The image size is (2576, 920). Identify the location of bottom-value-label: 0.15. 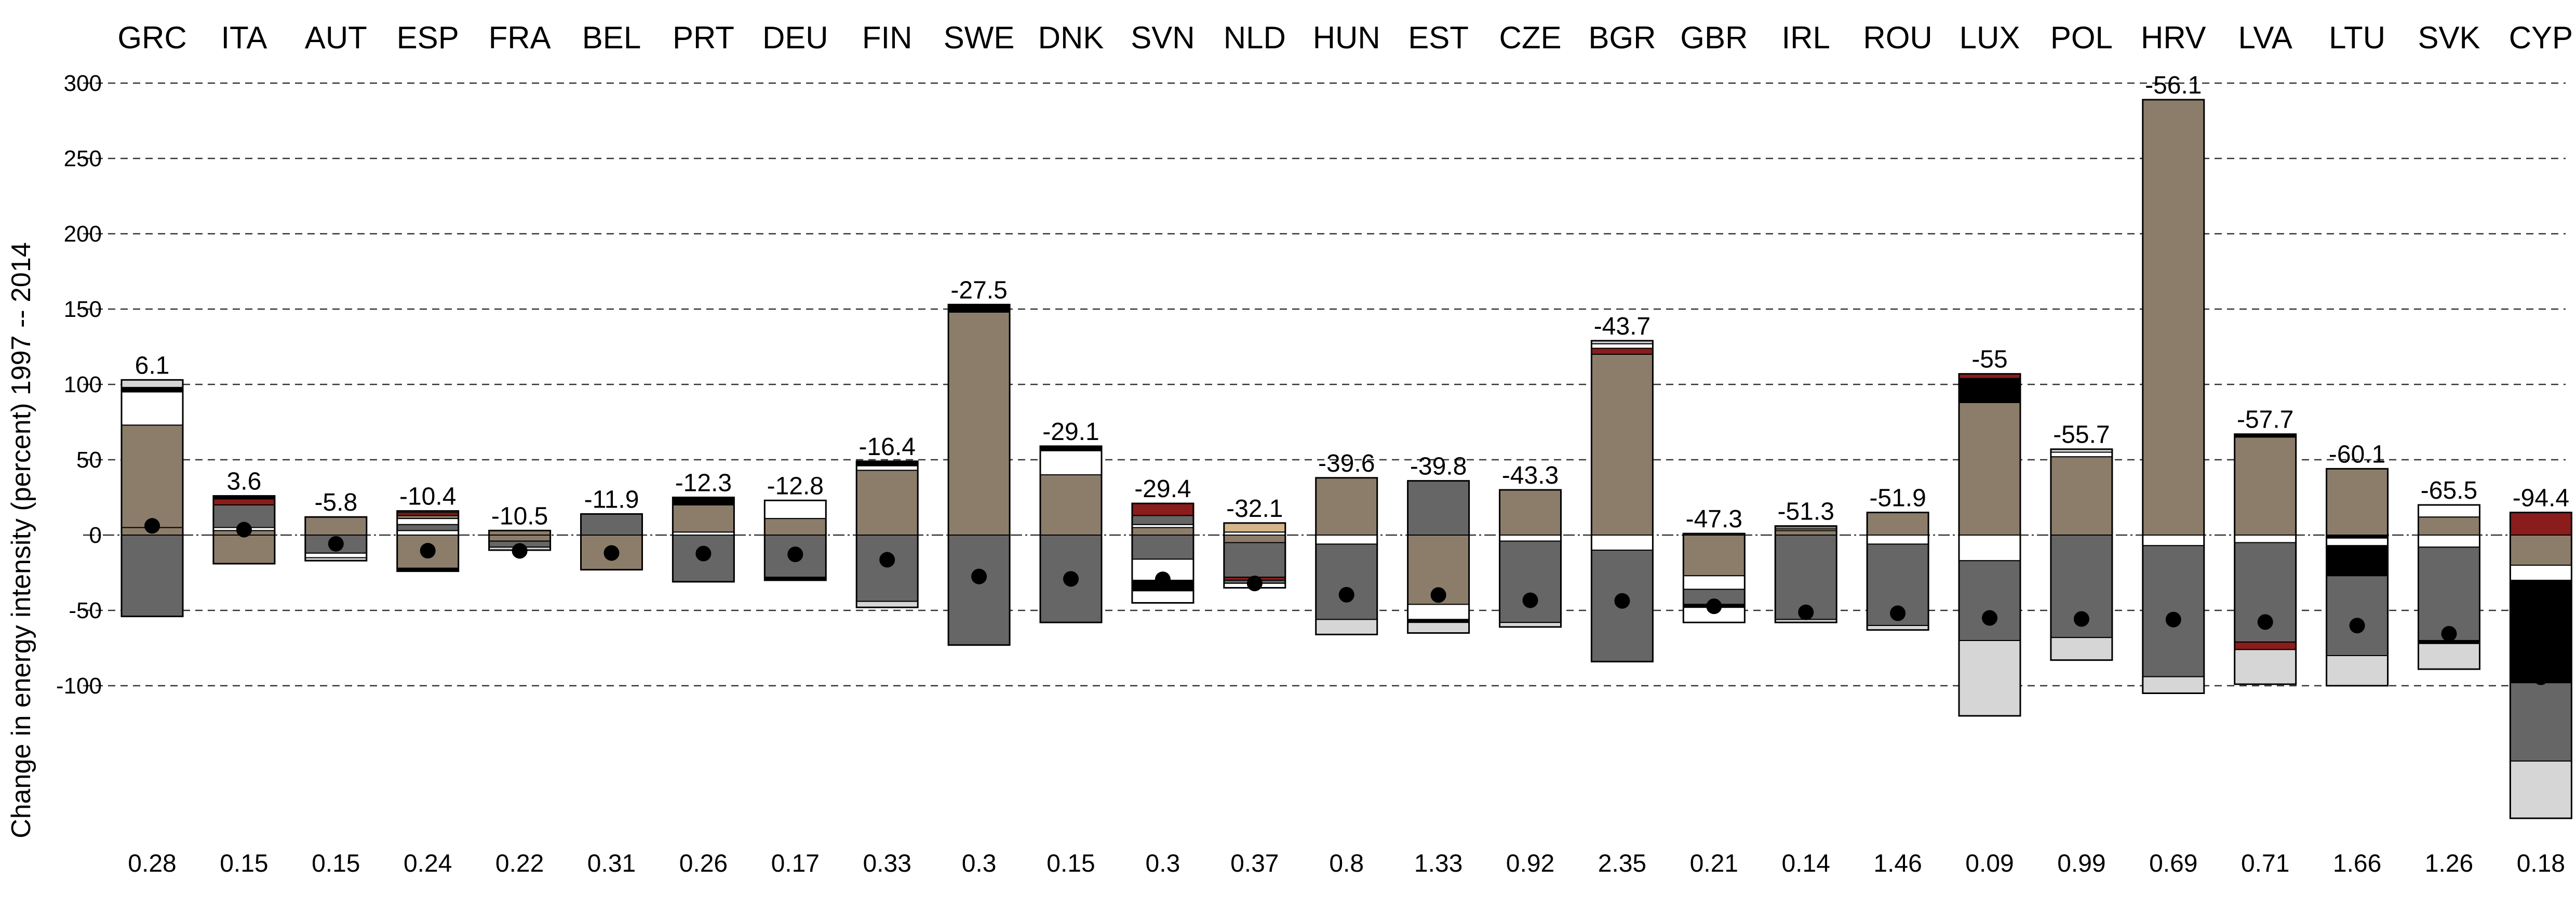
(336, 863).